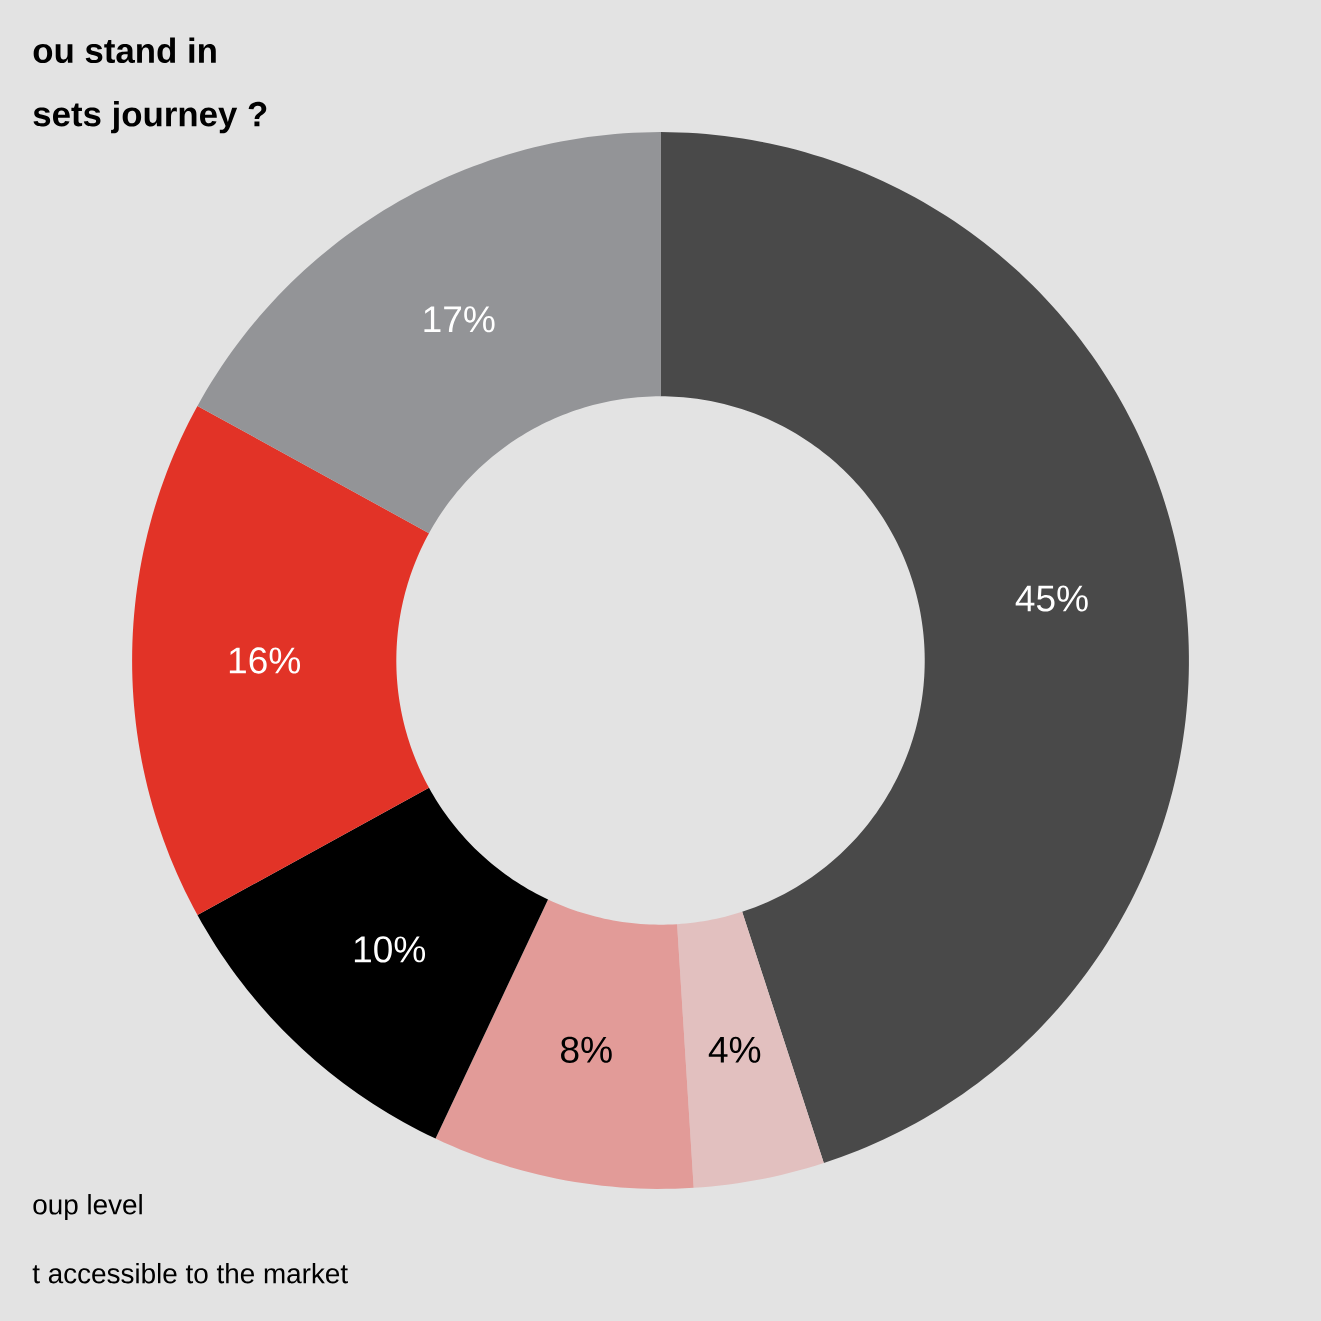  I want to click on text: oup level, so click(87, 1207).